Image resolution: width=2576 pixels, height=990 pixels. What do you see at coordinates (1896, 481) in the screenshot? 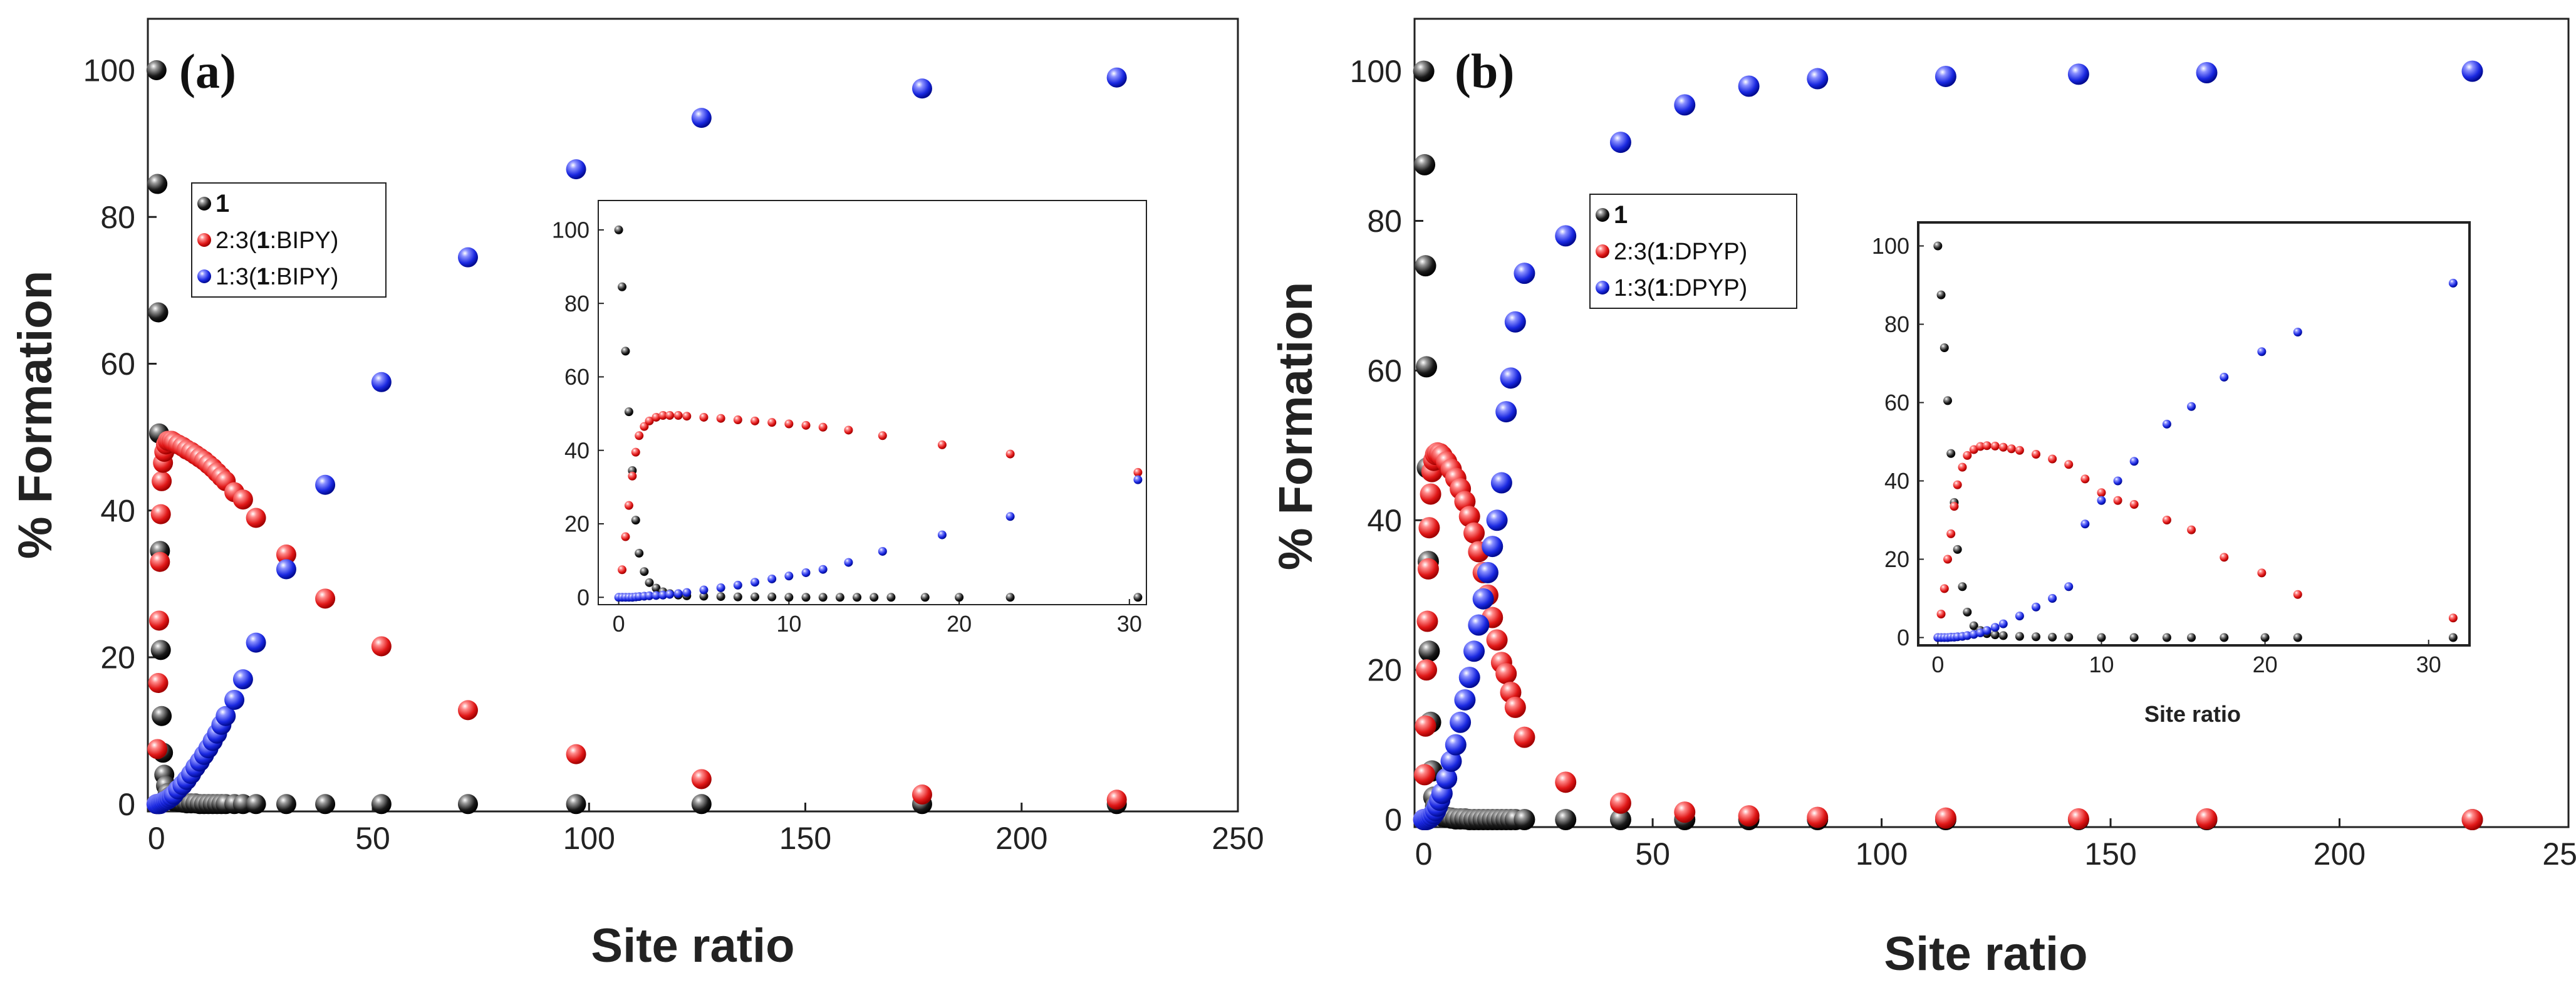
I see `panel-b-inset-ytick-label: 40` at bounding box center [1896, 481].